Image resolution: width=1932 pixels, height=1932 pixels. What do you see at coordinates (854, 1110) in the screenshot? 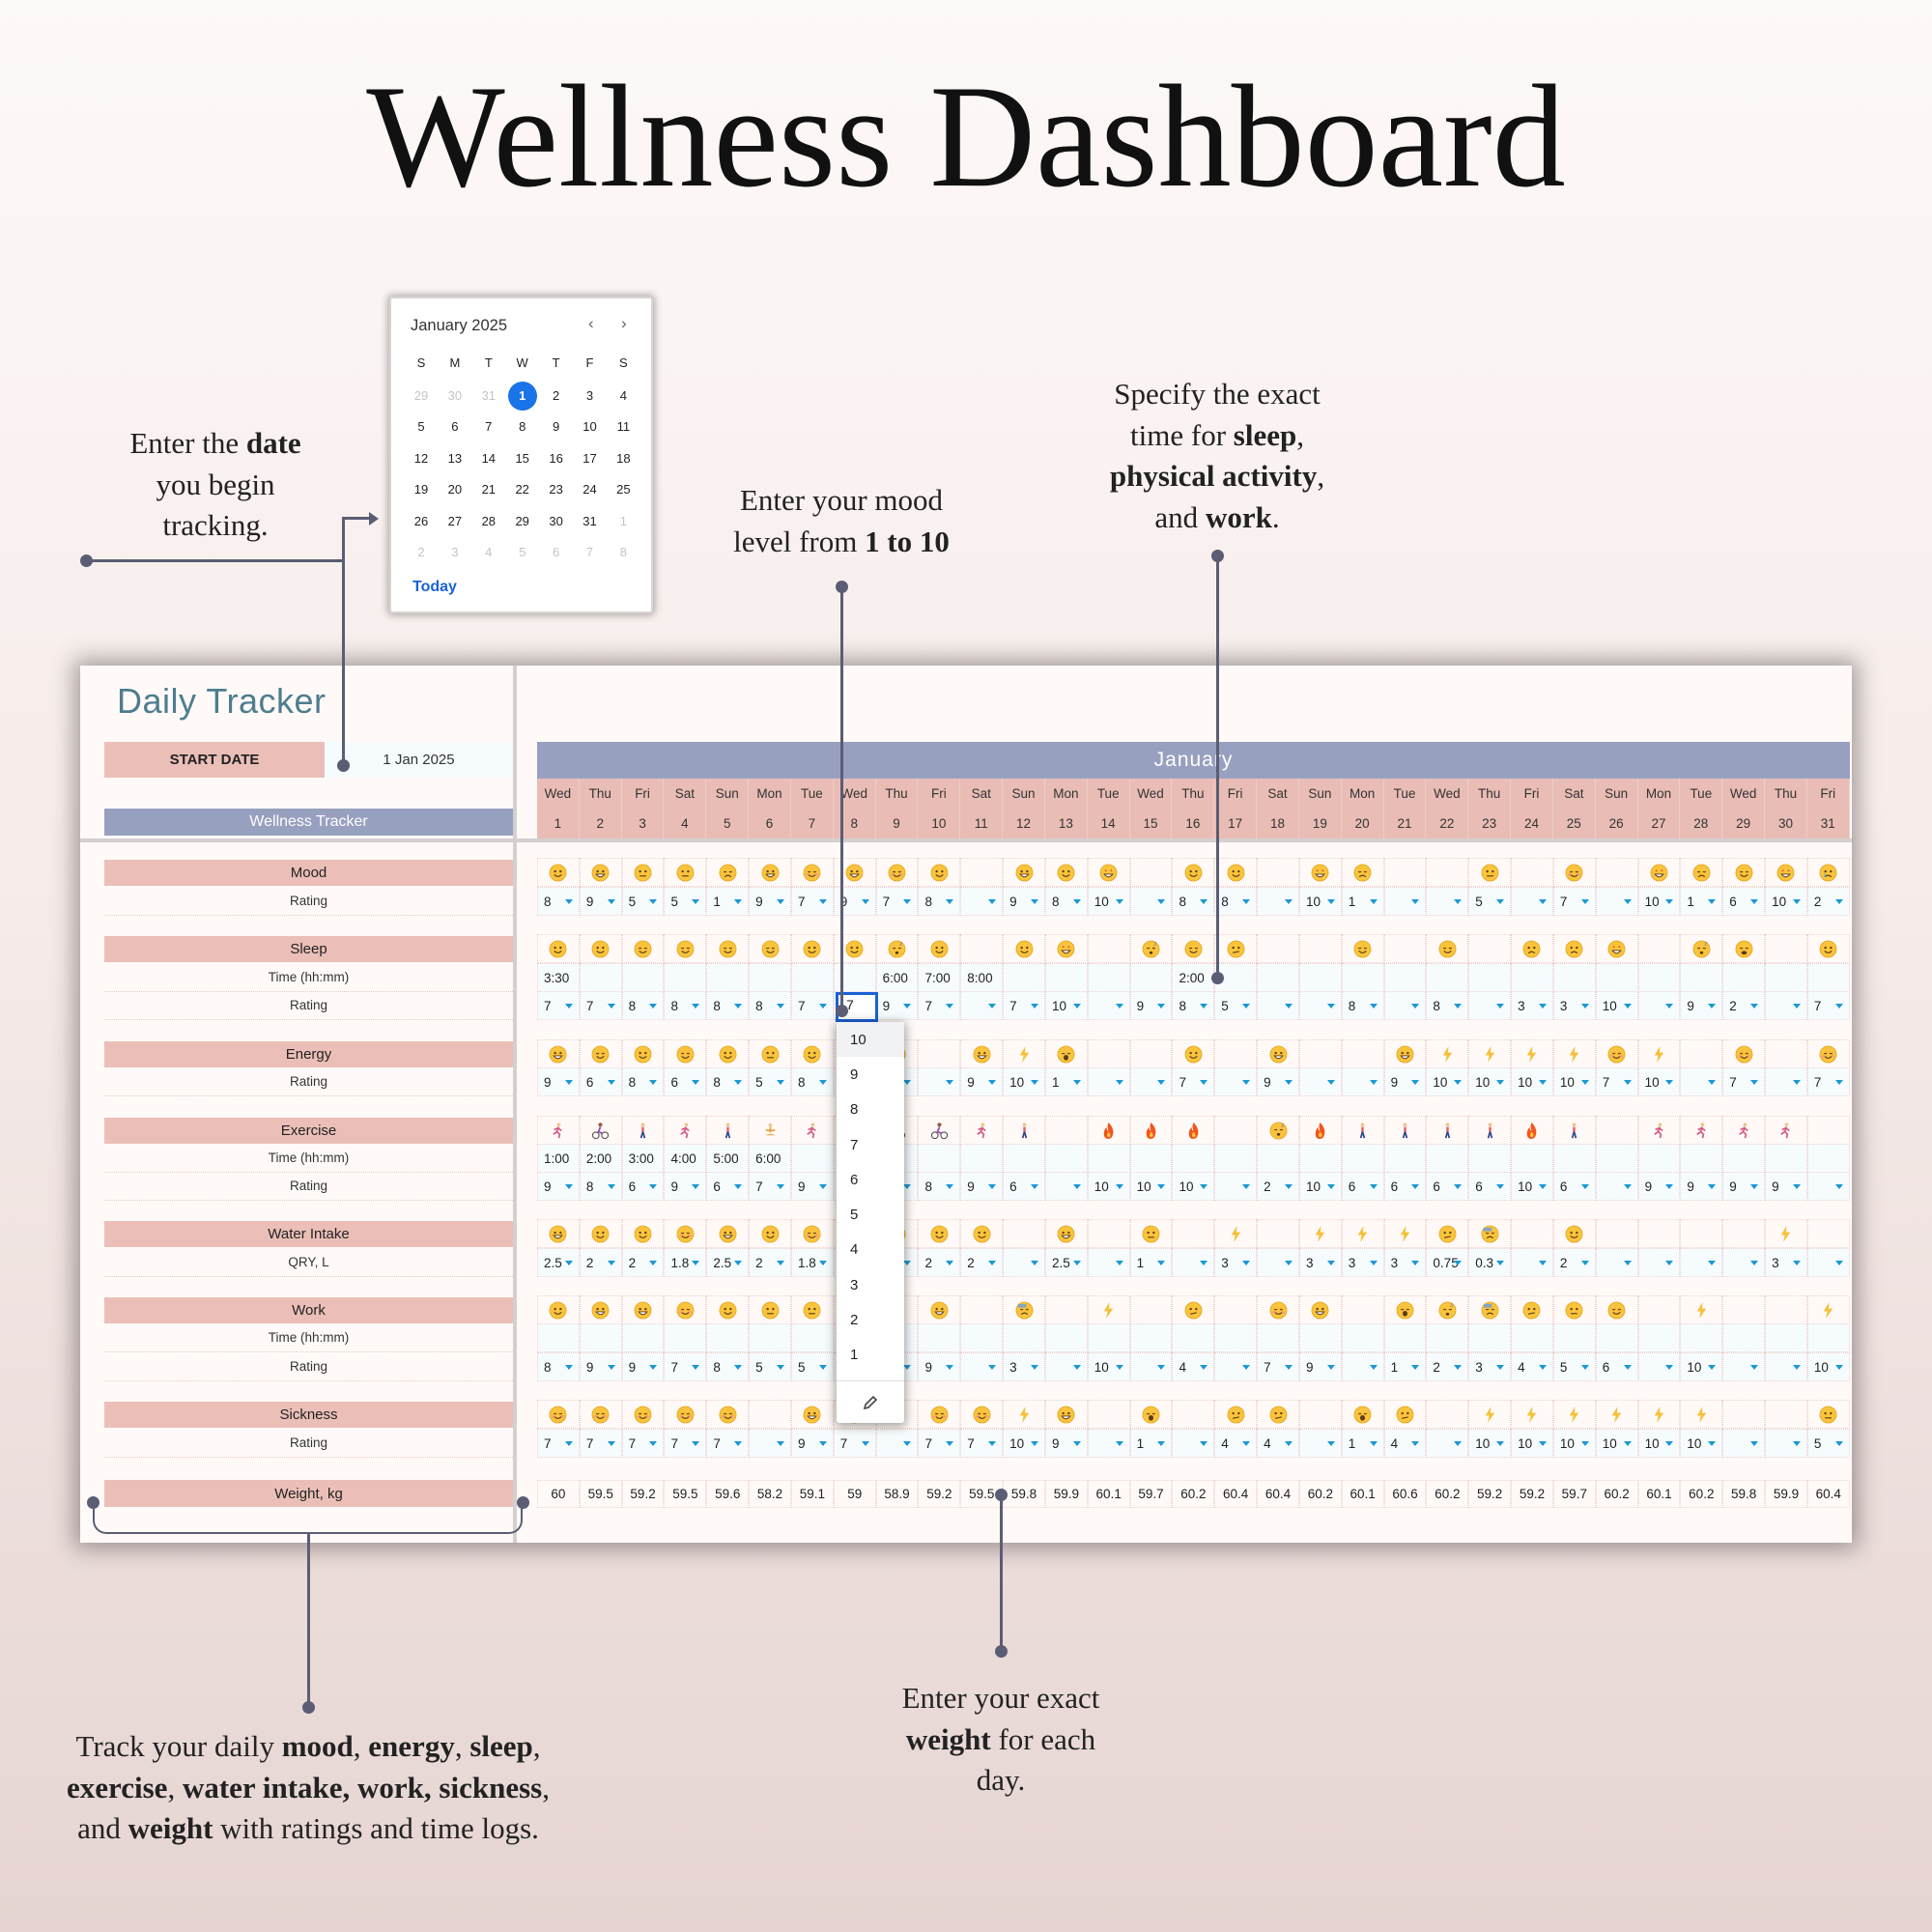
I see `dropdown-option: 8` at bounding box center [854, 1110].